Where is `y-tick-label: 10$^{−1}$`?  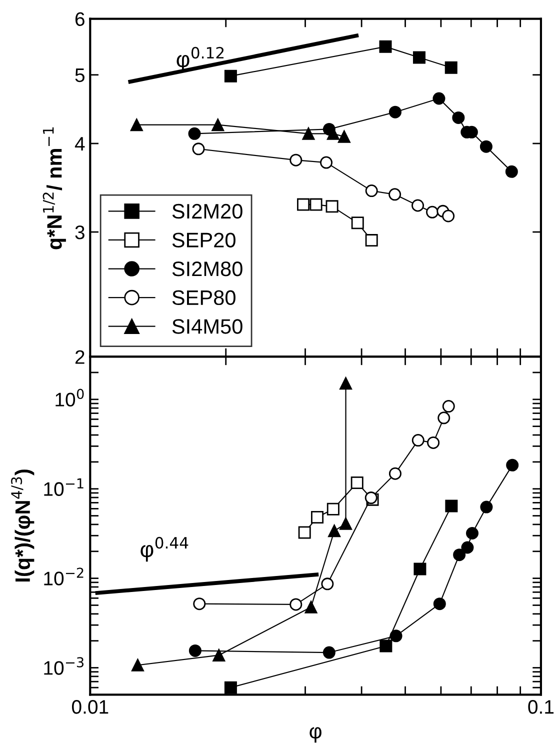
y-tick-label: 10$^{−1}$ is located at coordinates (64, 487).